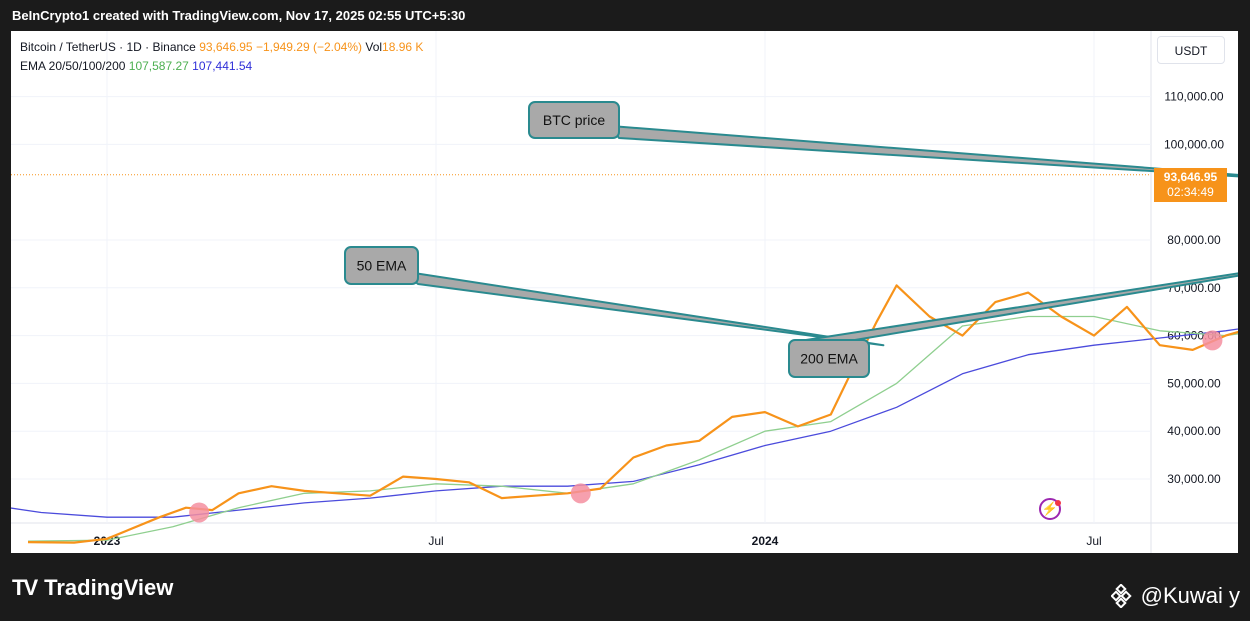 Image resolution: width=1250 pixels, height=621 pixels. I want to click on y-tick-label: 50,000.00, so click(1194, 383).